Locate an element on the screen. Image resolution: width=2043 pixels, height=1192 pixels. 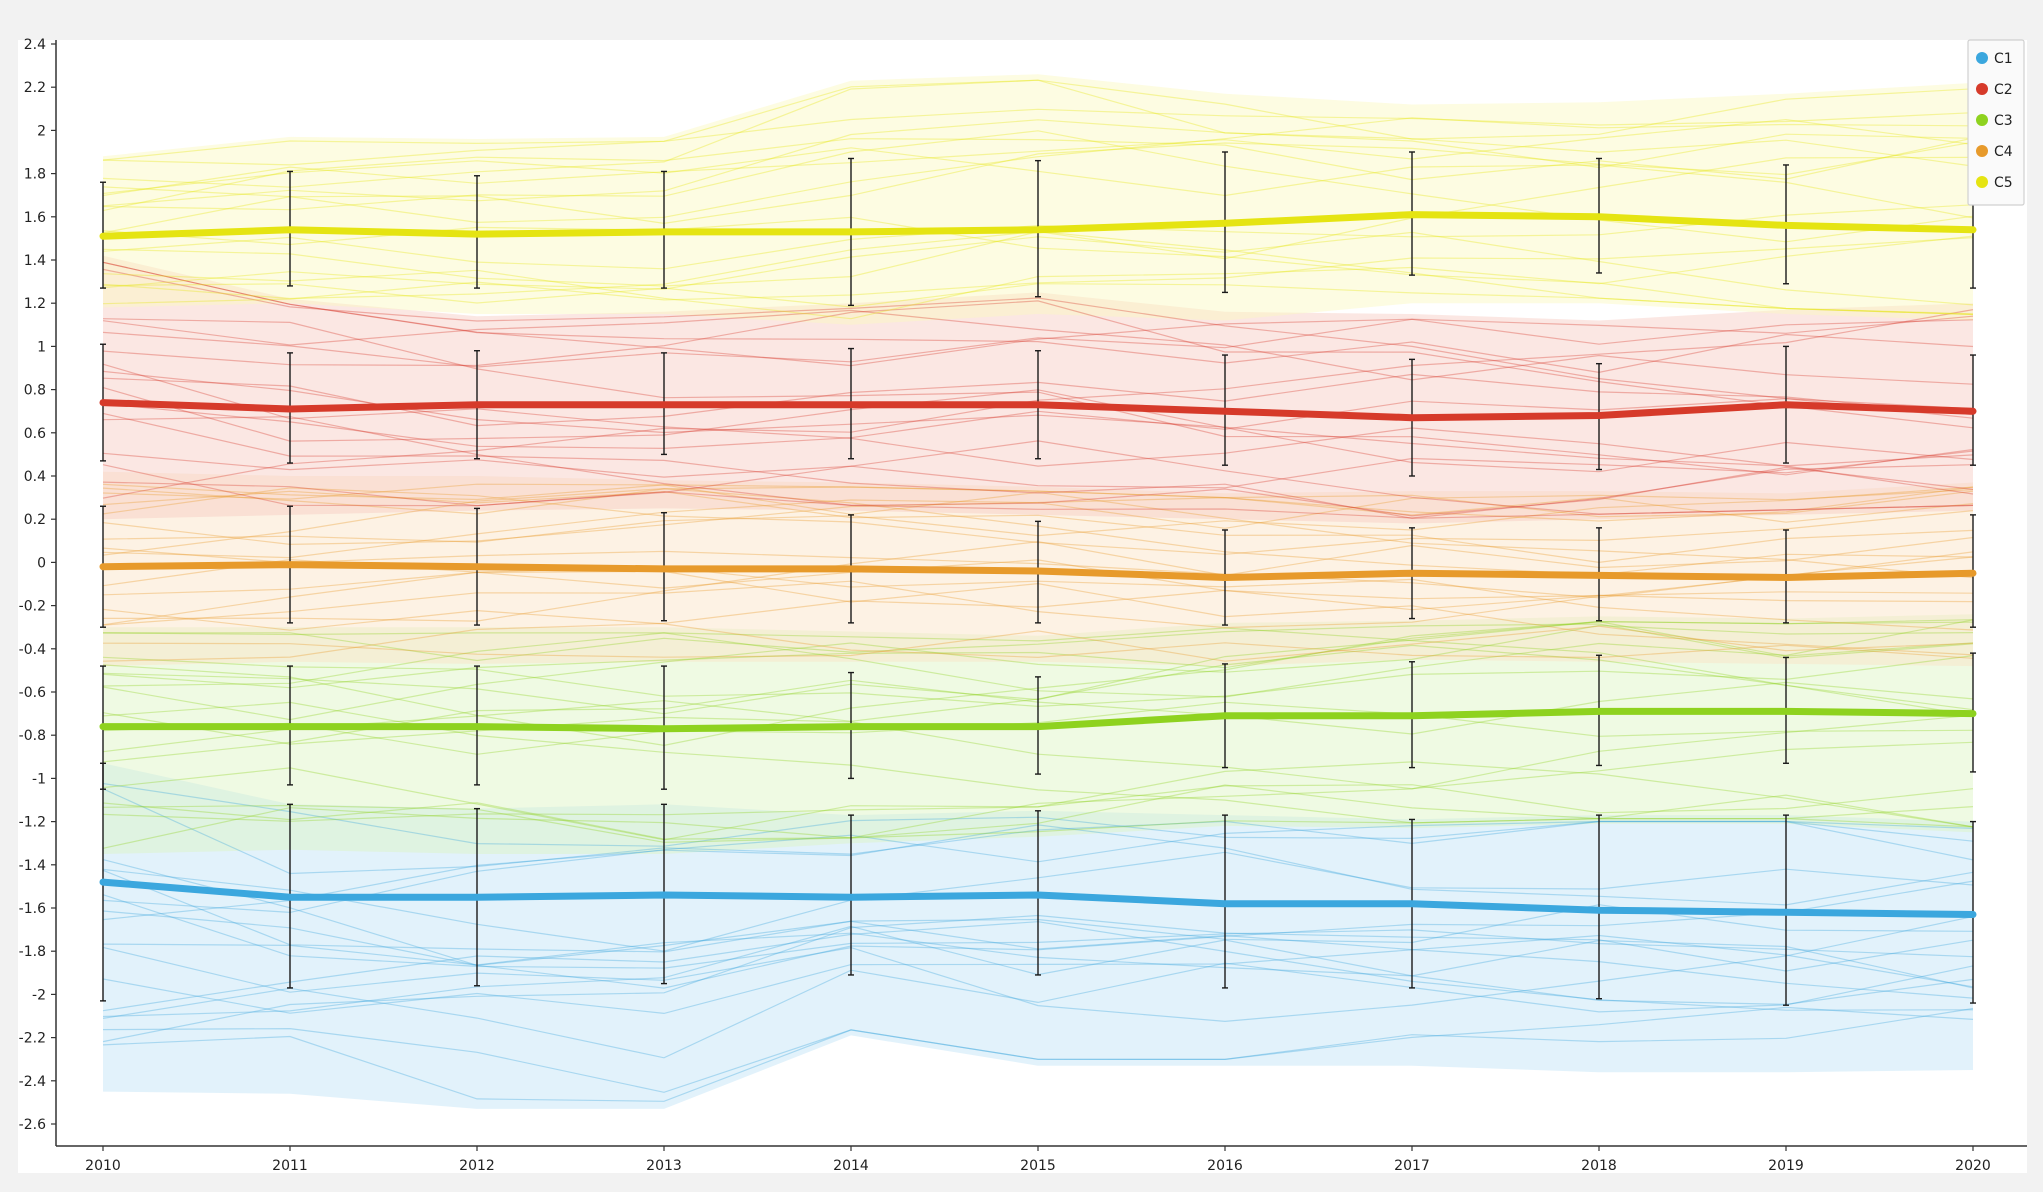
x-tick-label: 2020 is located at coordinates (1973, 1166).